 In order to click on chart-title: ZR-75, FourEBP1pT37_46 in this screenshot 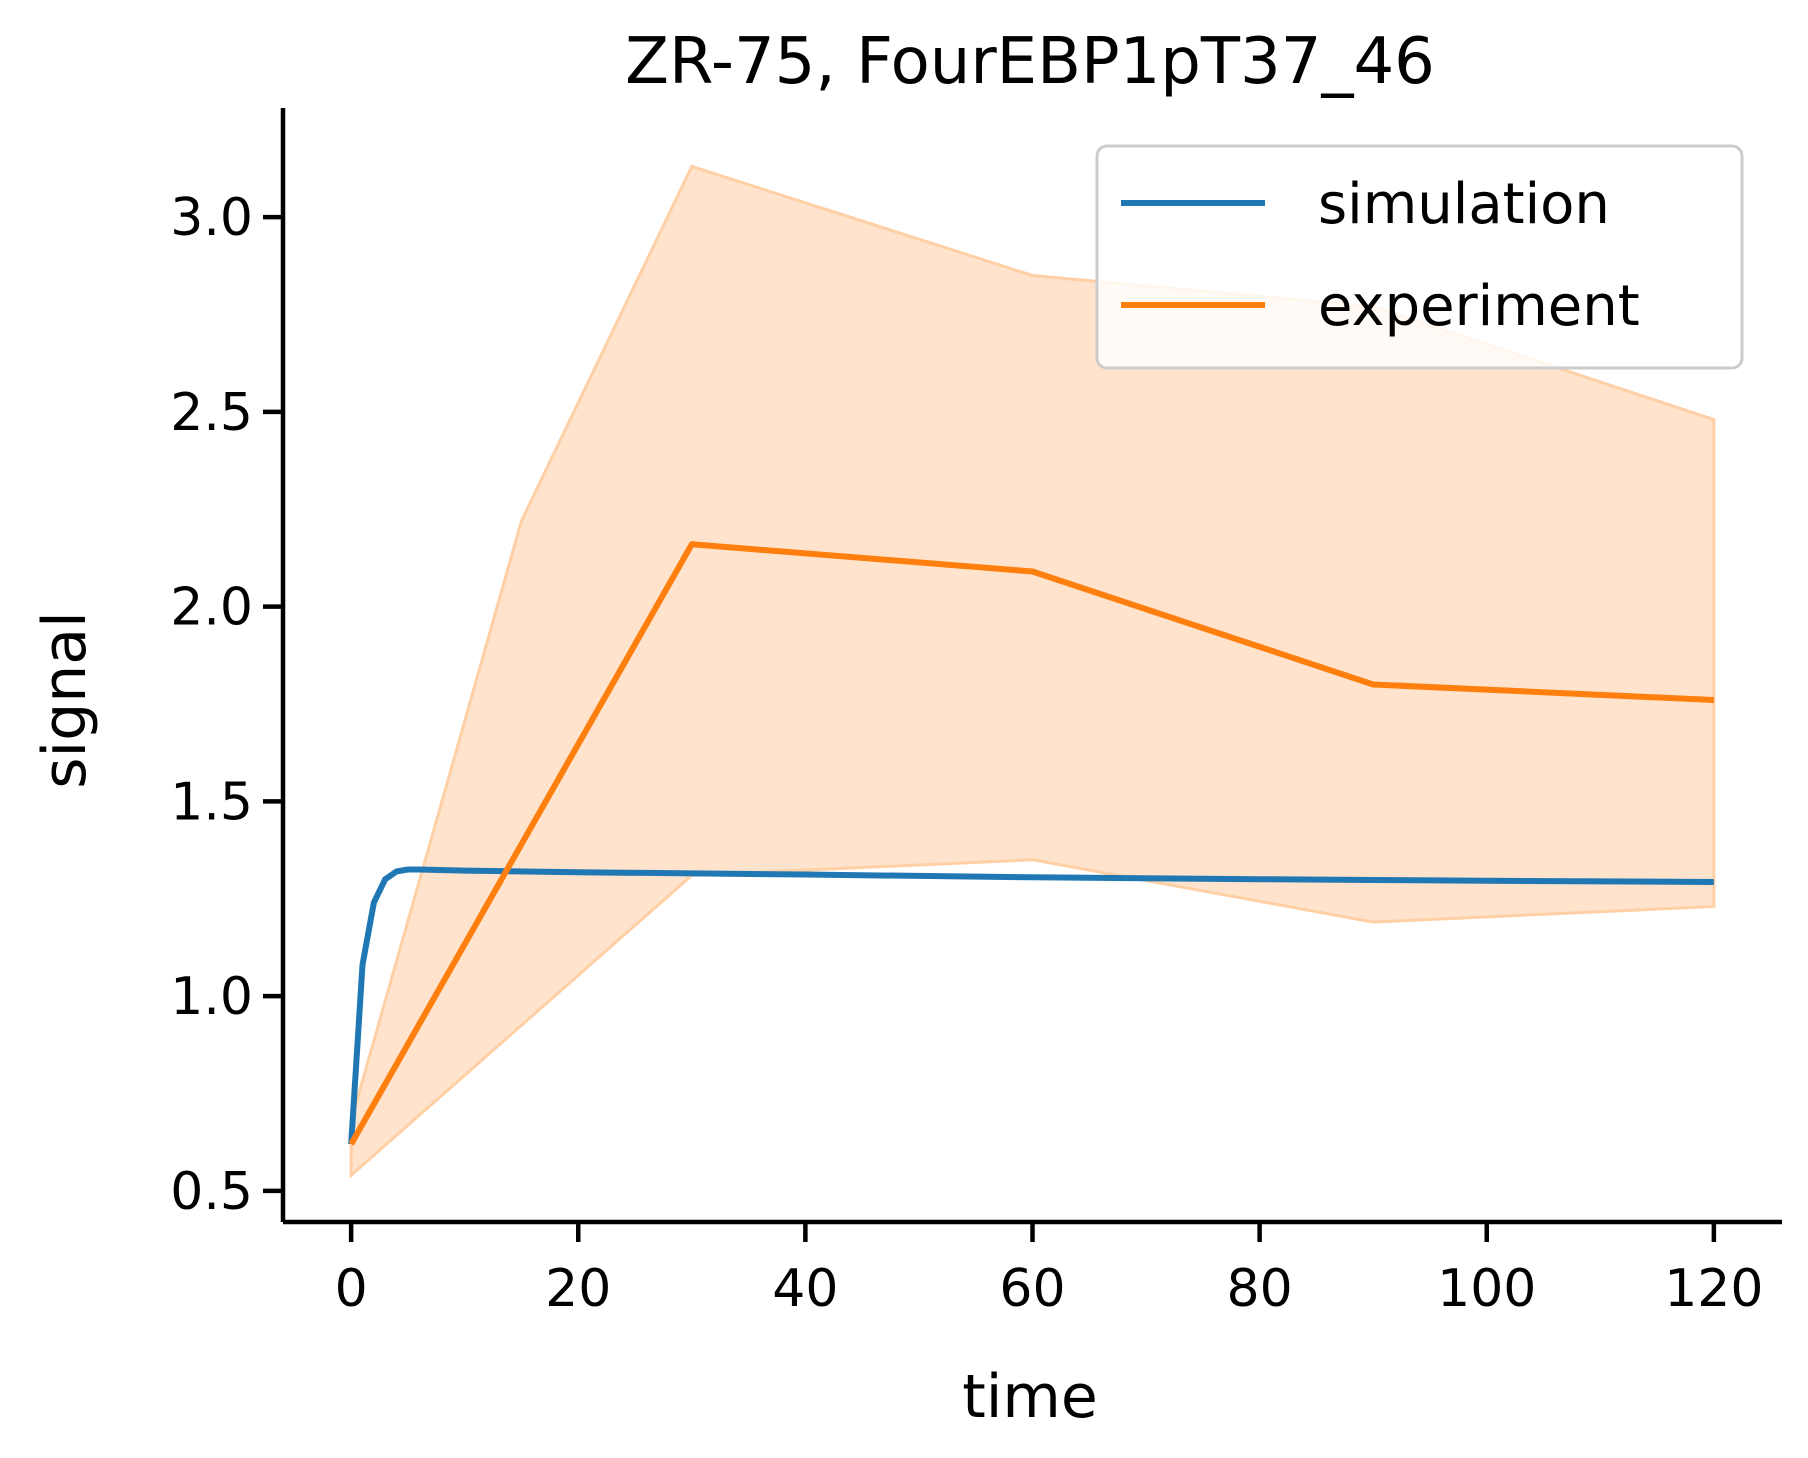, I will do `click(1030, 62)`.